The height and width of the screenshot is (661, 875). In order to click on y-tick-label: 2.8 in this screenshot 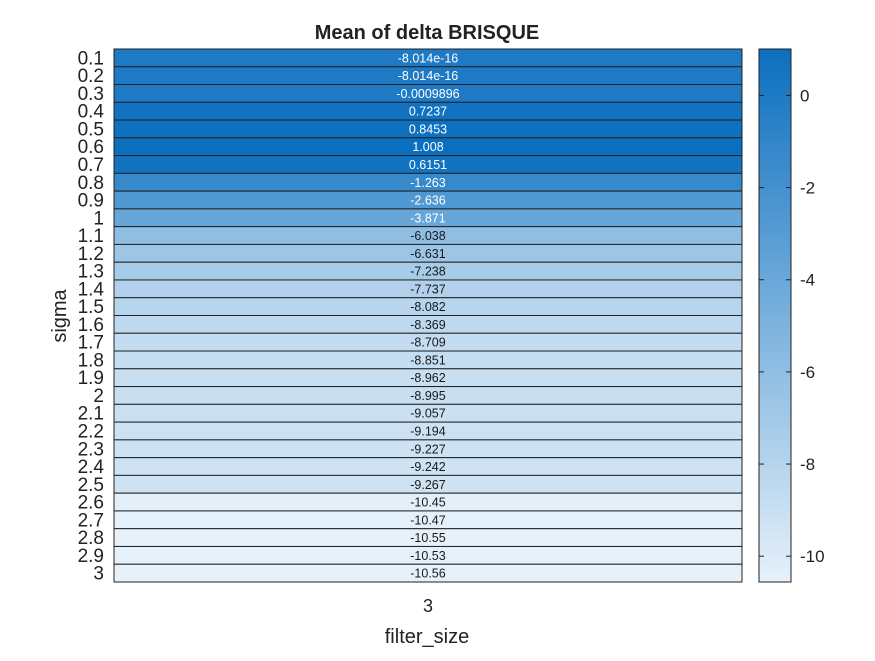, I will do `click(91, 538)`.